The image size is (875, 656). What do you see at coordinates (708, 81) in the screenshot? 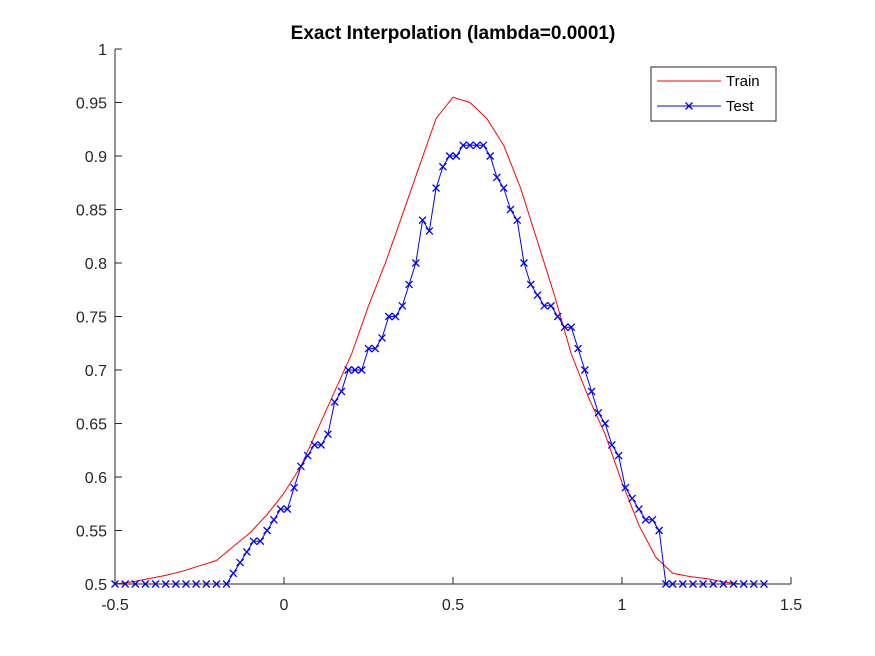
I see `legend-item-train: Train` at bounding box center [708, 81].